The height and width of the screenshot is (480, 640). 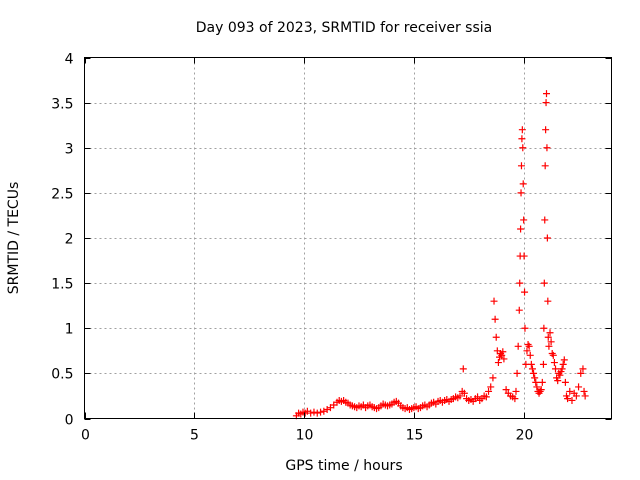 What do you see at coordinates (14, 238) in the screenshot?
I see `y-axis-title: SRMTID / TECUs` at bounding box center [14, 238].